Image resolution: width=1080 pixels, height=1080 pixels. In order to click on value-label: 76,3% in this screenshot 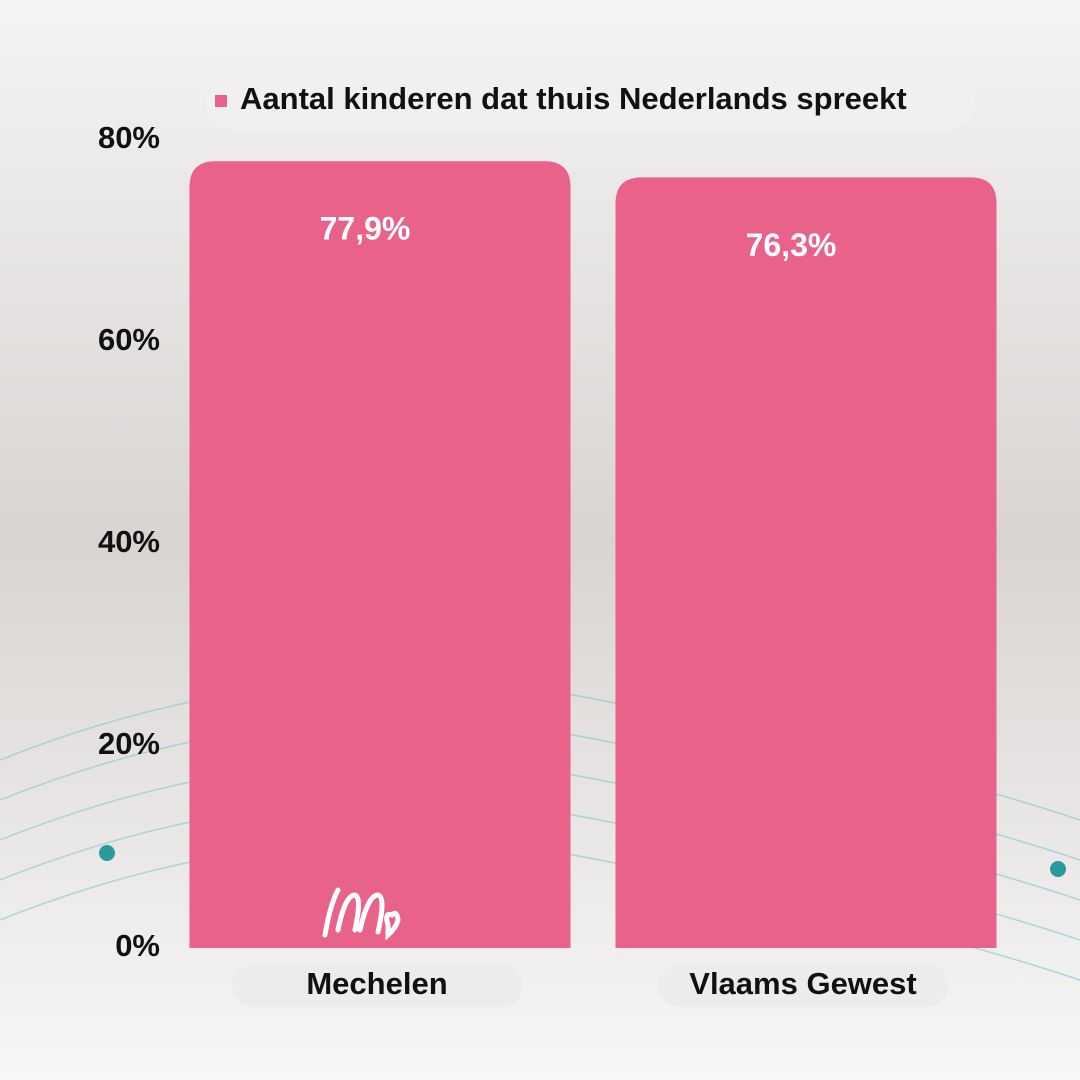, I will do `click(791, 245)`.